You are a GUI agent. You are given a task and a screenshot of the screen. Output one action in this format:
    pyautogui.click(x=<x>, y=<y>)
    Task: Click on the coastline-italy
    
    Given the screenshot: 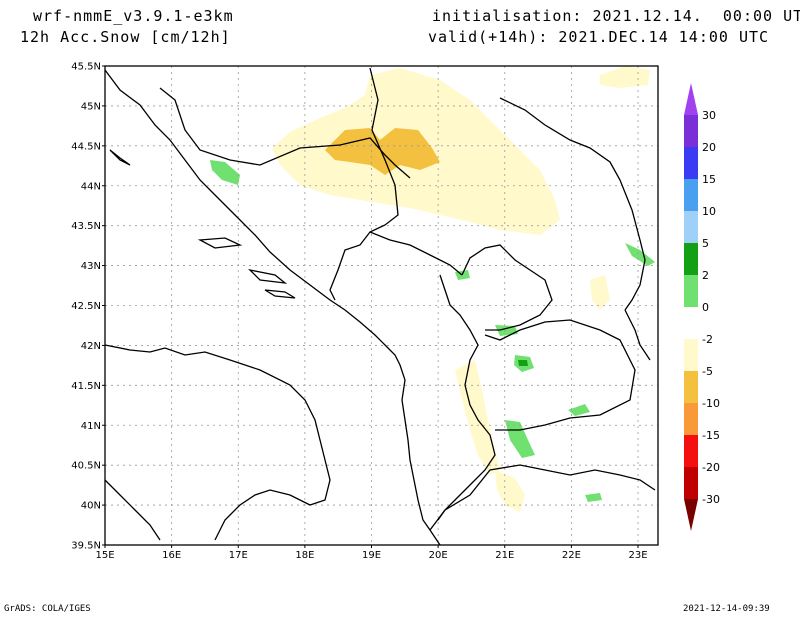 What is the action you would take?
    pyautogui.click(x=217, y=442)
    